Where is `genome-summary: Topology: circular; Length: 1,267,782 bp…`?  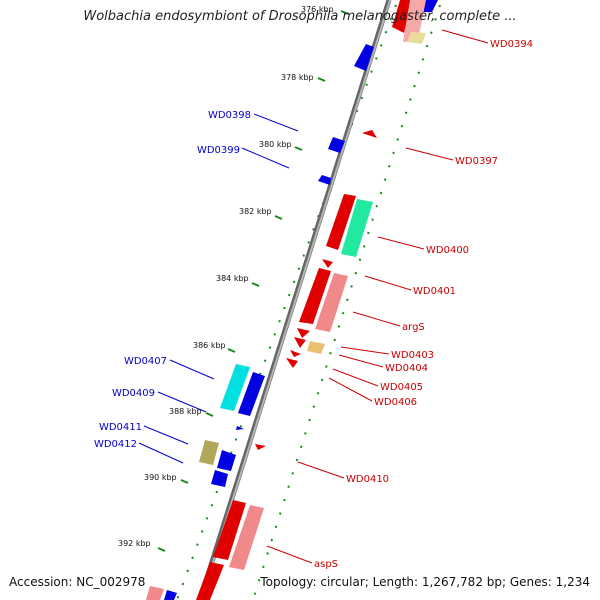
genome-summary: Topology: circular; Length: 1,267,782 bp… is located at coordinates (425, 582).